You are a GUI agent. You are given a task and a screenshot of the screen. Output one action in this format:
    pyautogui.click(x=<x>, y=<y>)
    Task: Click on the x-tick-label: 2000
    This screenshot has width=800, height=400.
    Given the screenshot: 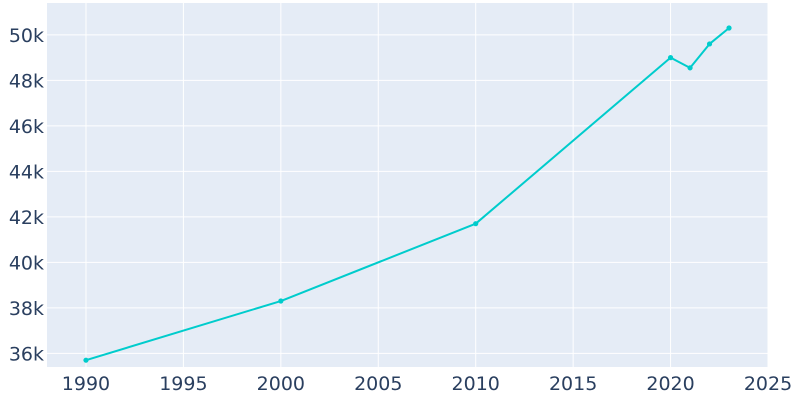 What is the action you would take?
    pyautogui.click(x=281, y=384)
    